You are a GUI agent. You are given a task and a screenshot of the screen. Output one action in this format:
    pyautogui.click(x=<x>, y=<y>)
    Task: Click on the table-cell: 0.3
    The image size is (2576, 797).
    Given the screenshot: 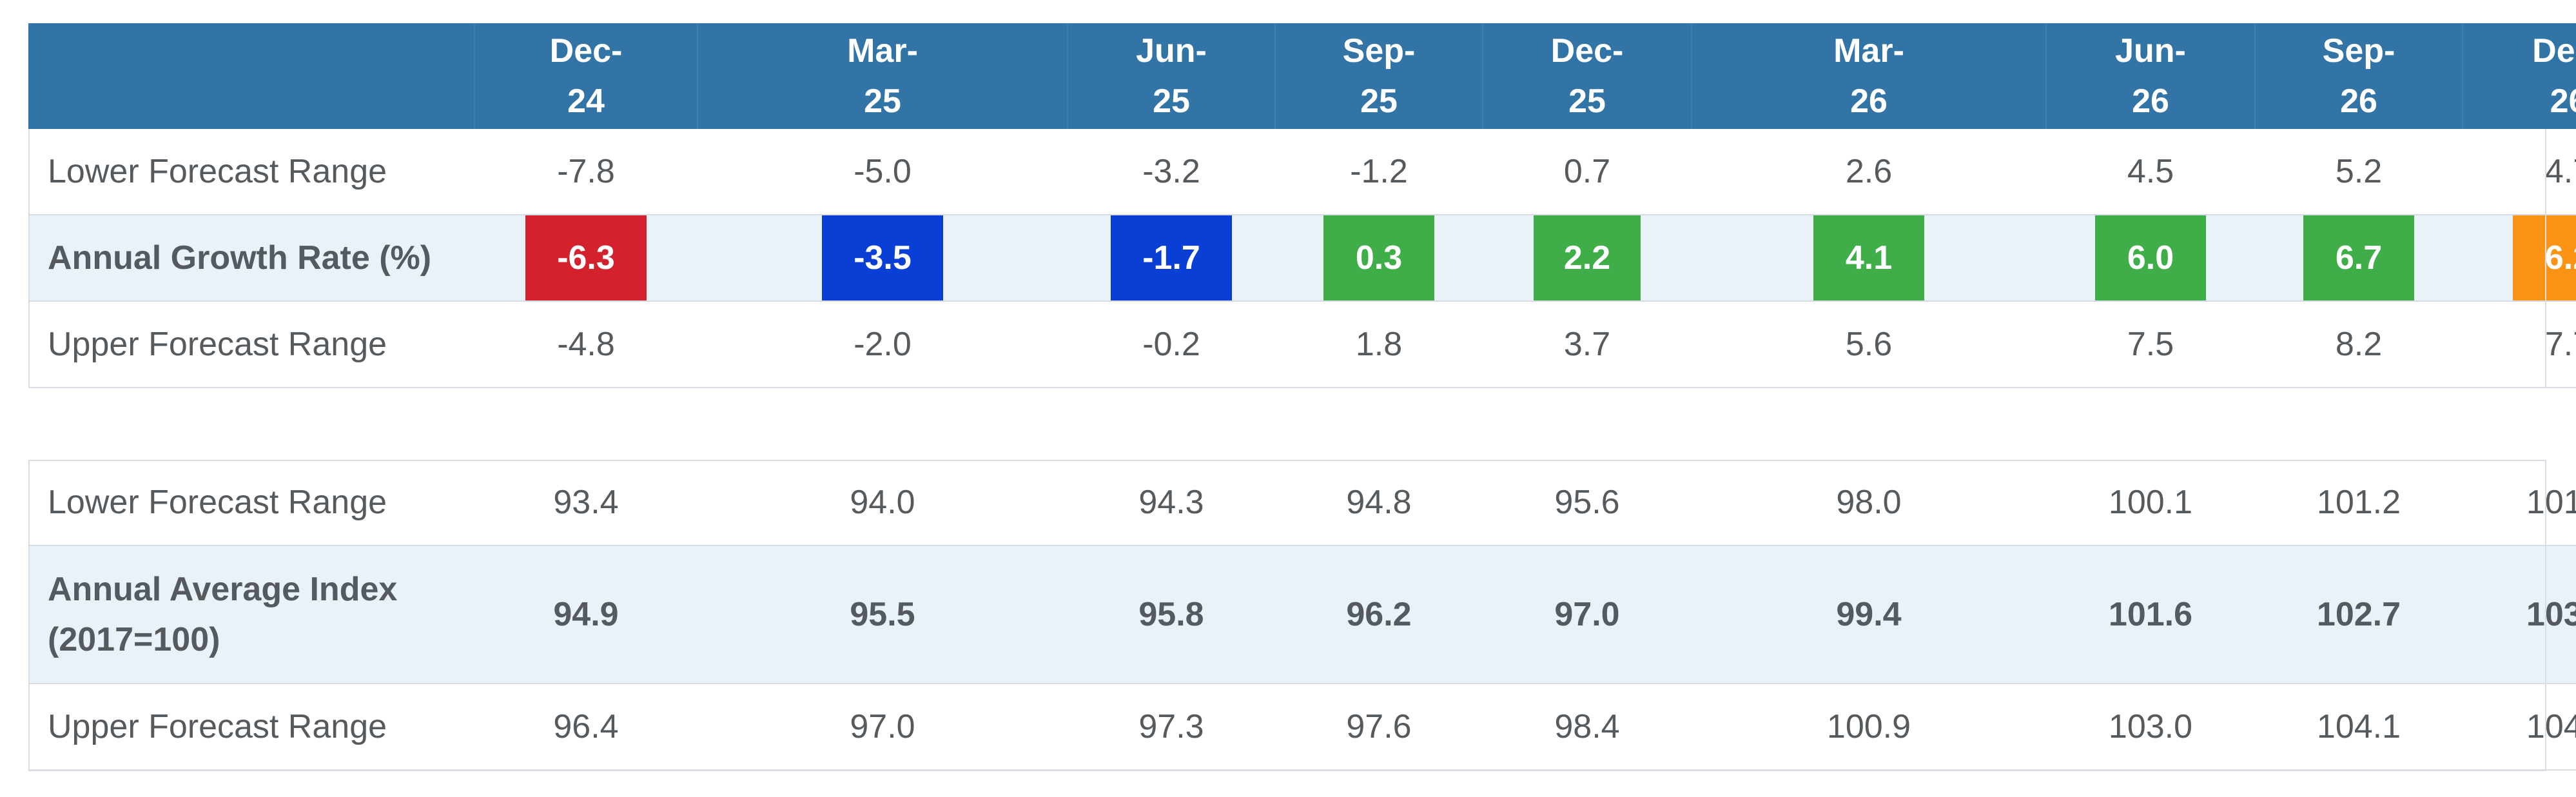 What is the action you would take?
    pyautogui.click(x=1379, y=257)
    